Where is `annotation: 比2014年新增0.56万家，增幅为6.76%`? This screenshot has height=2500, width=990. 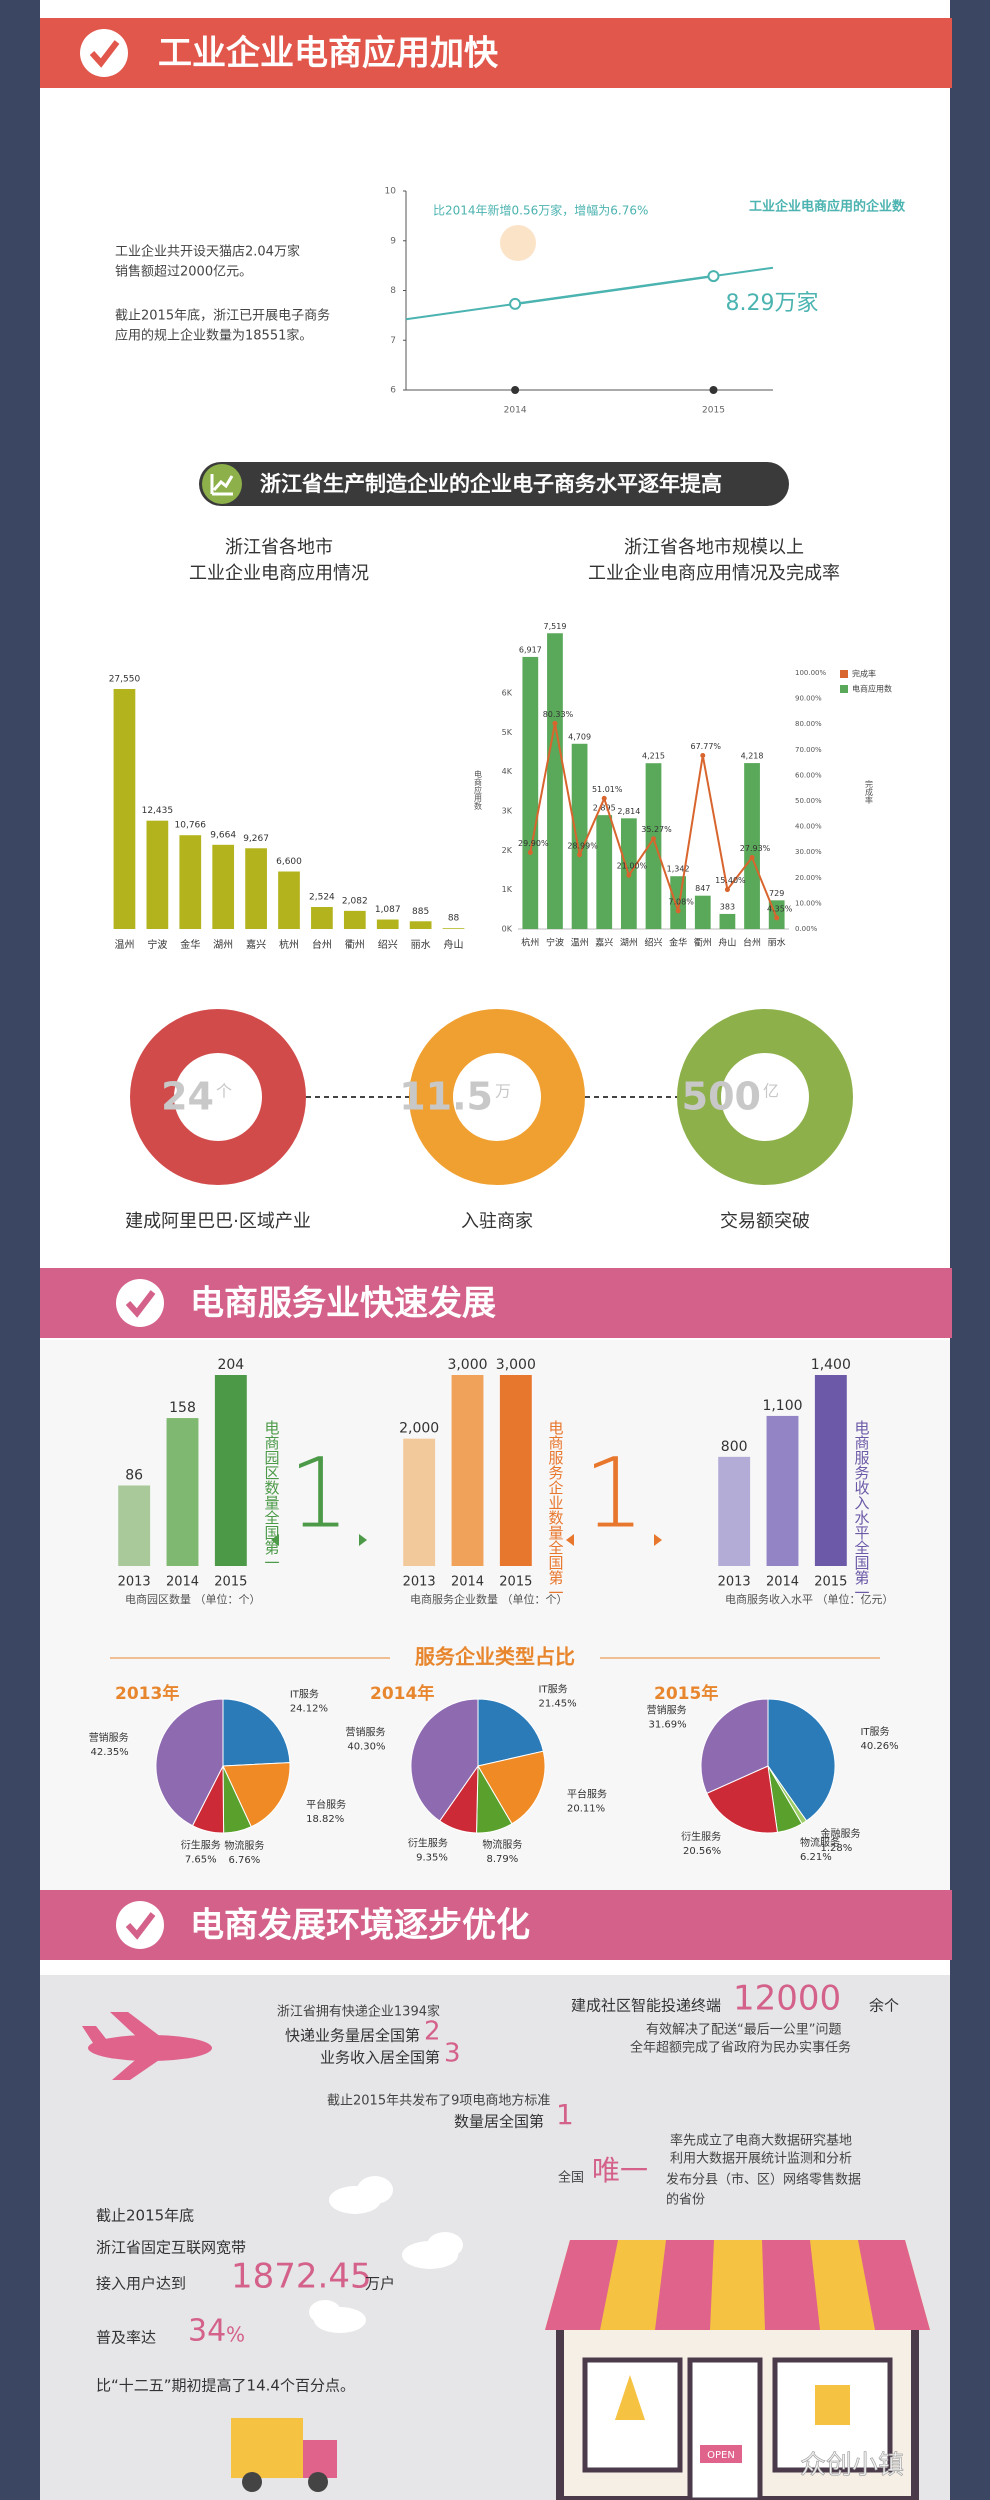 annotation: 比2014年新增0.56万家，增幅为6.76% is located at coordinates (540, 210).